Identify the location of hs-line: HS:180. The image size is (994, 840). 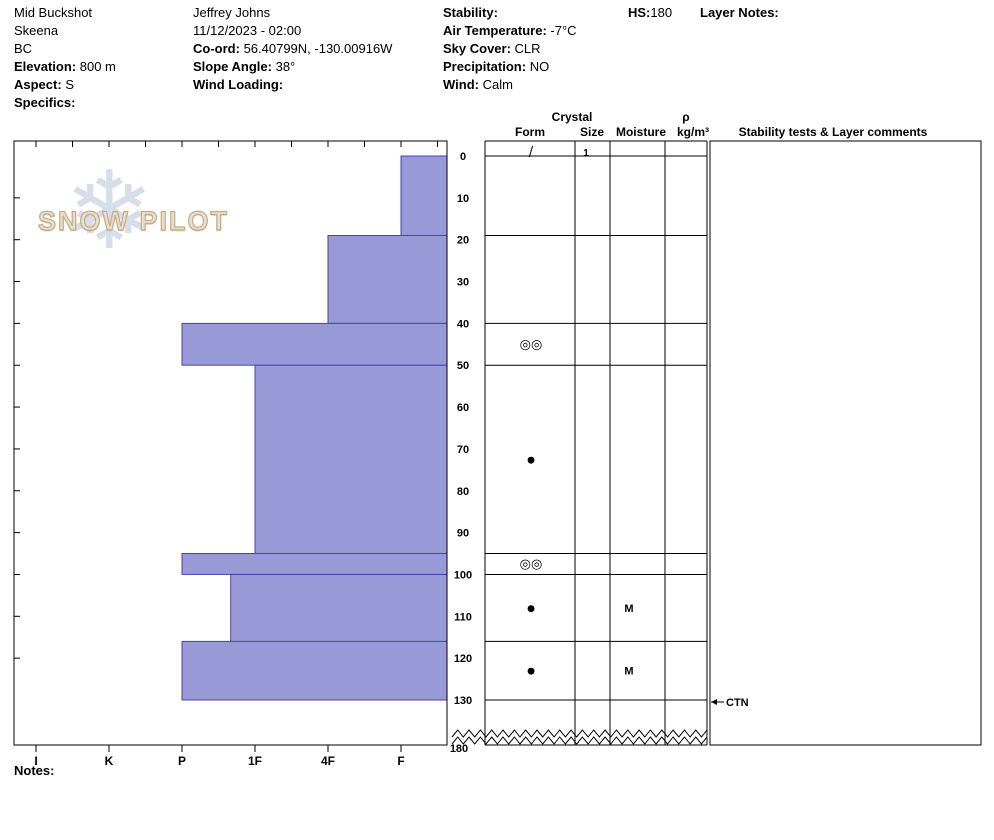
(650, 13).